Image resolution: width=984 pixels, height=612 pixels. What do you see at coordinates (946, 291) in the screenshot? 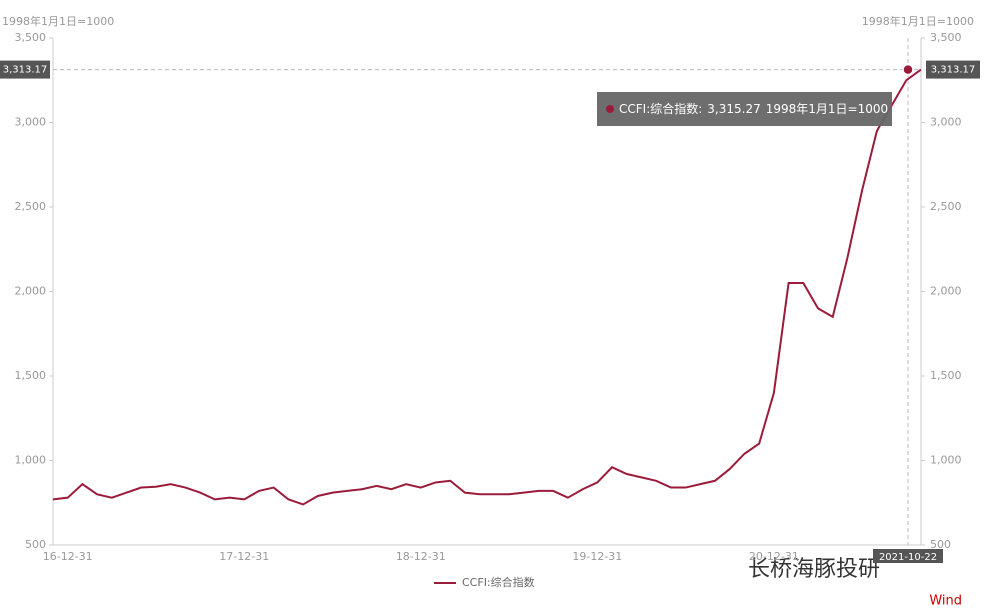
I see `y2-tick-label: 2,000` at bounding box center [946, 291].